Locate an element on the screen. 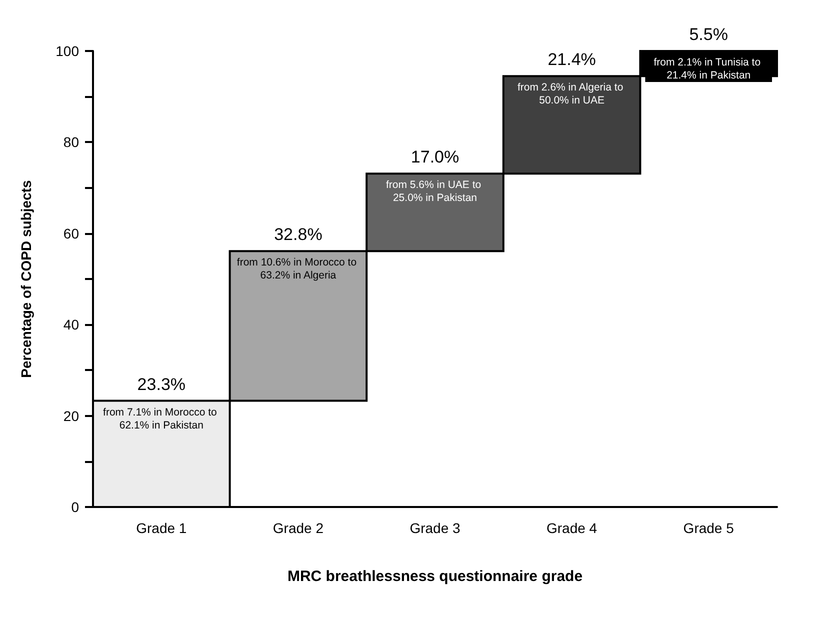  x-tick-label: Grade 4 is located at coordinates (572, 528).